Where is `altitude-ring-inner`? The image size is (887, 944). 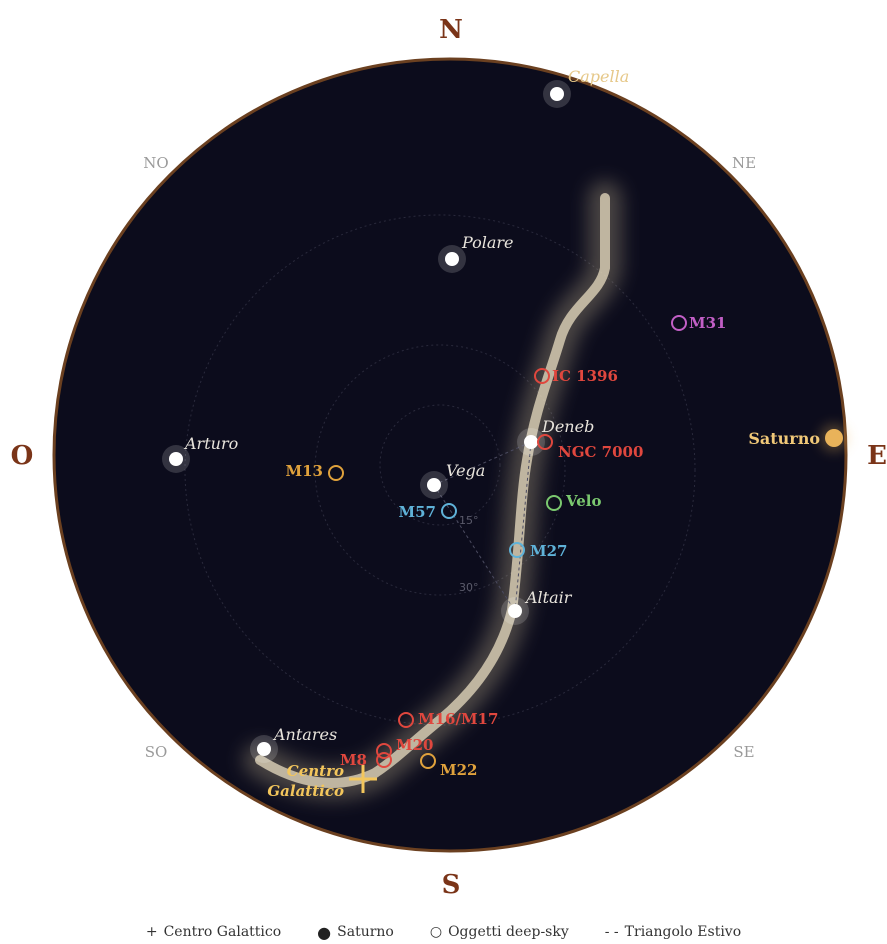 altitude-ring-inner is located at coordinates (440, 465).